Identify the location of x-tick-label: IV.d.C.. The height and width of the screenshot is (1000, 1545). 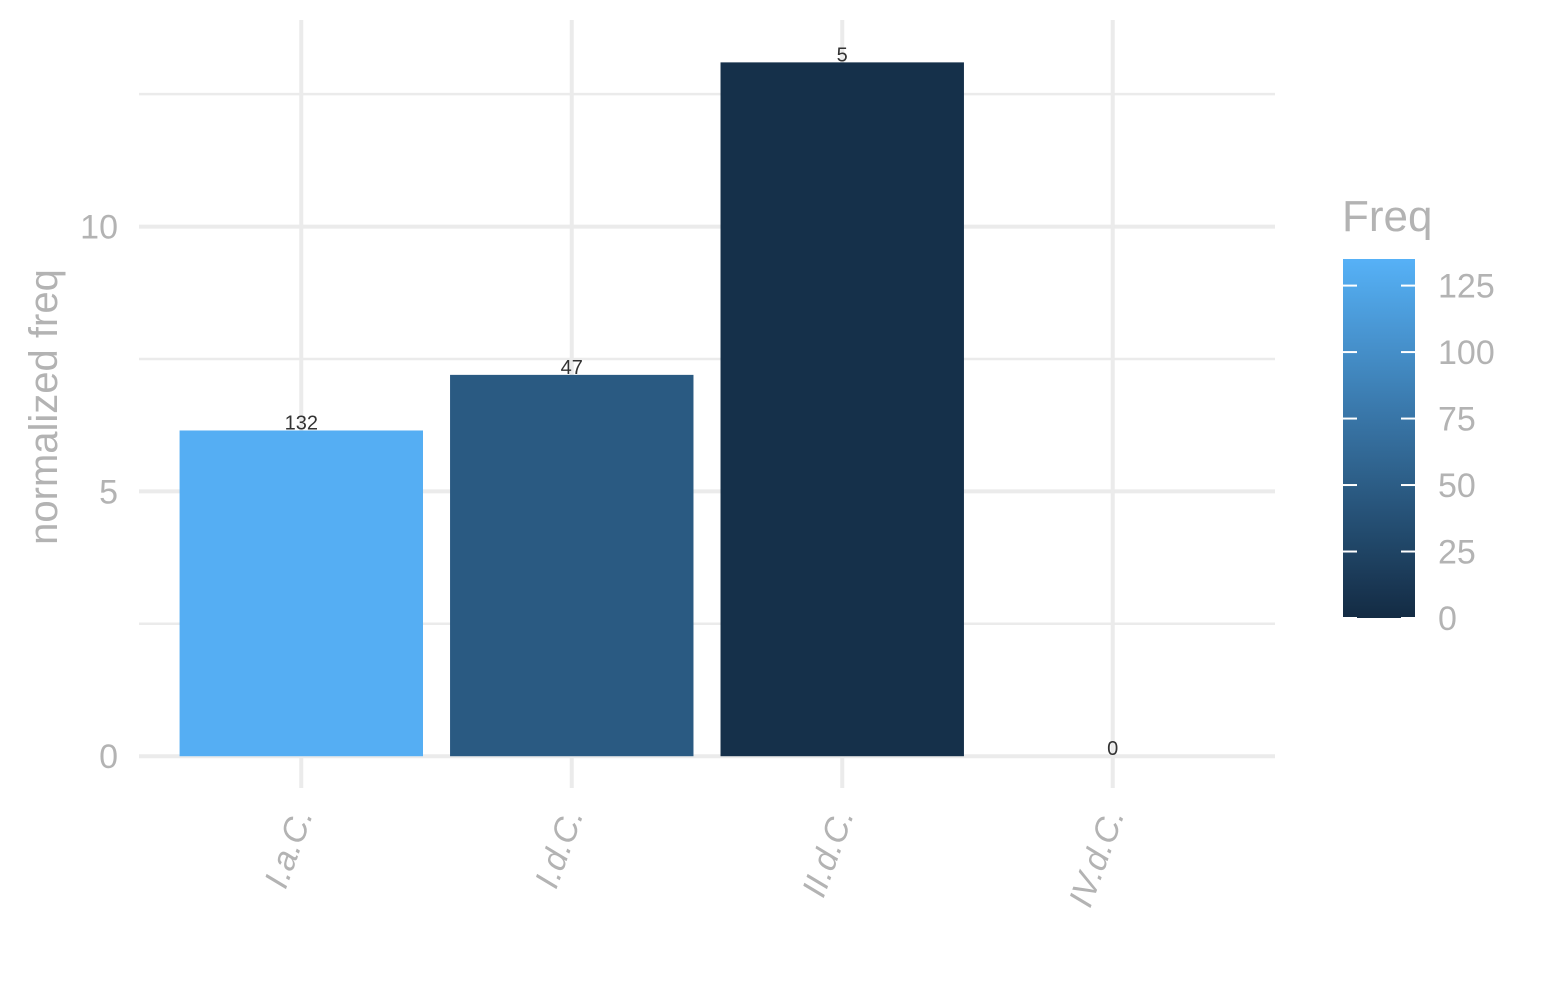
(1097, 858).